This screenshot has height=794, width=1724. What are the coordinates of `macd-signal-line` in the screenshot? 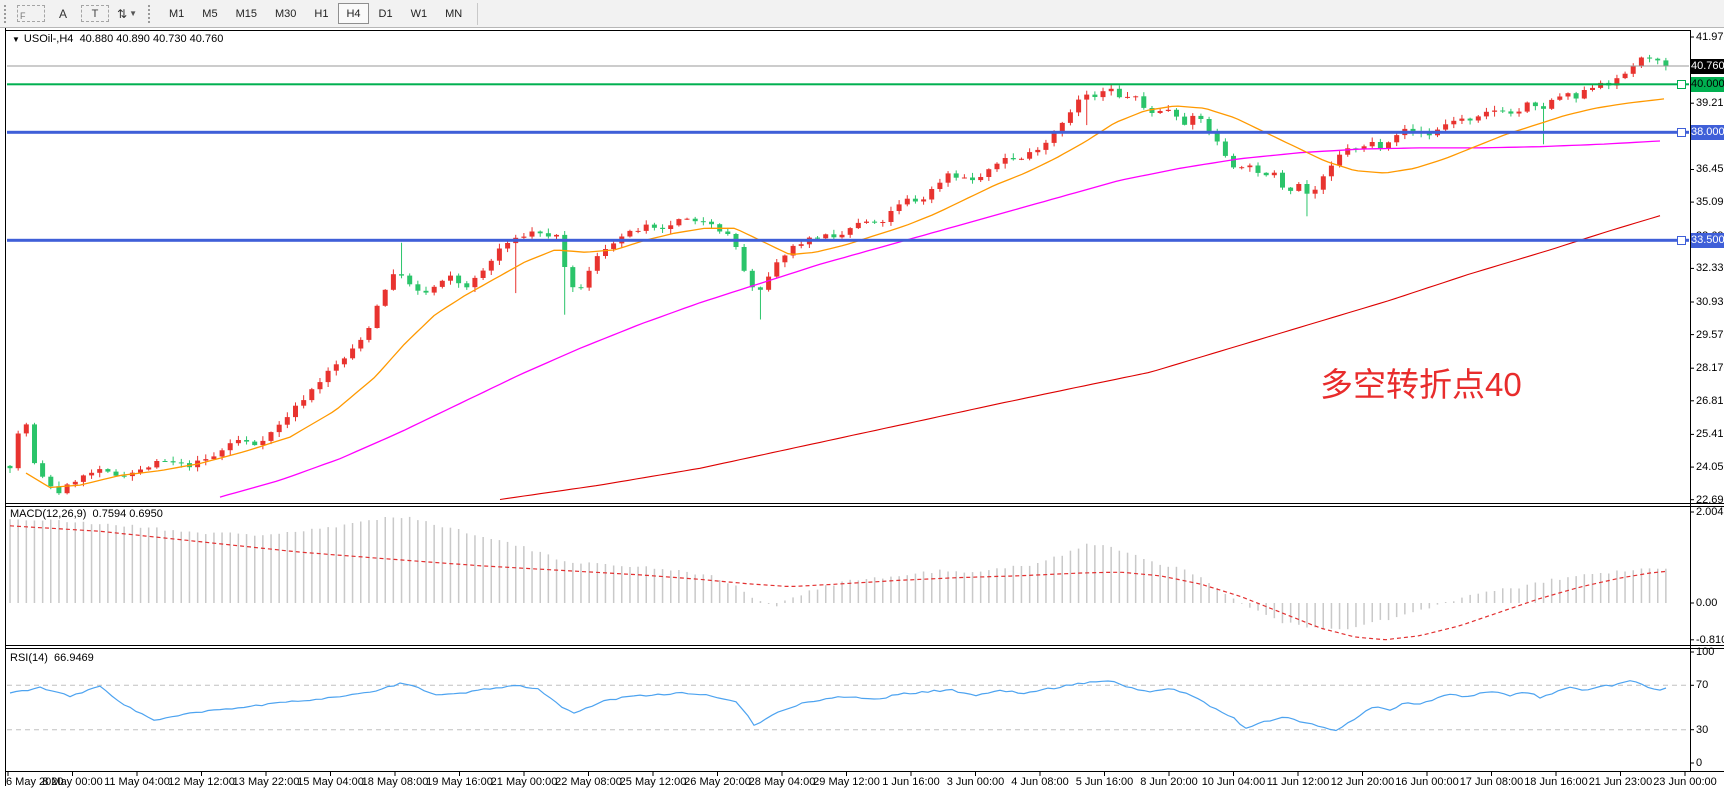 It's located at (838, 583).